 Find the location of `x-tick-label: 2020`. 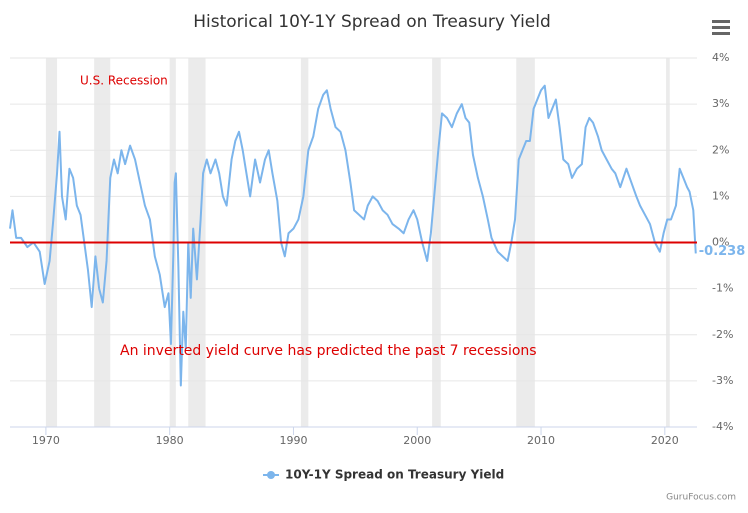

x-tick-label: 2020 is located at coordinates (665, 440).